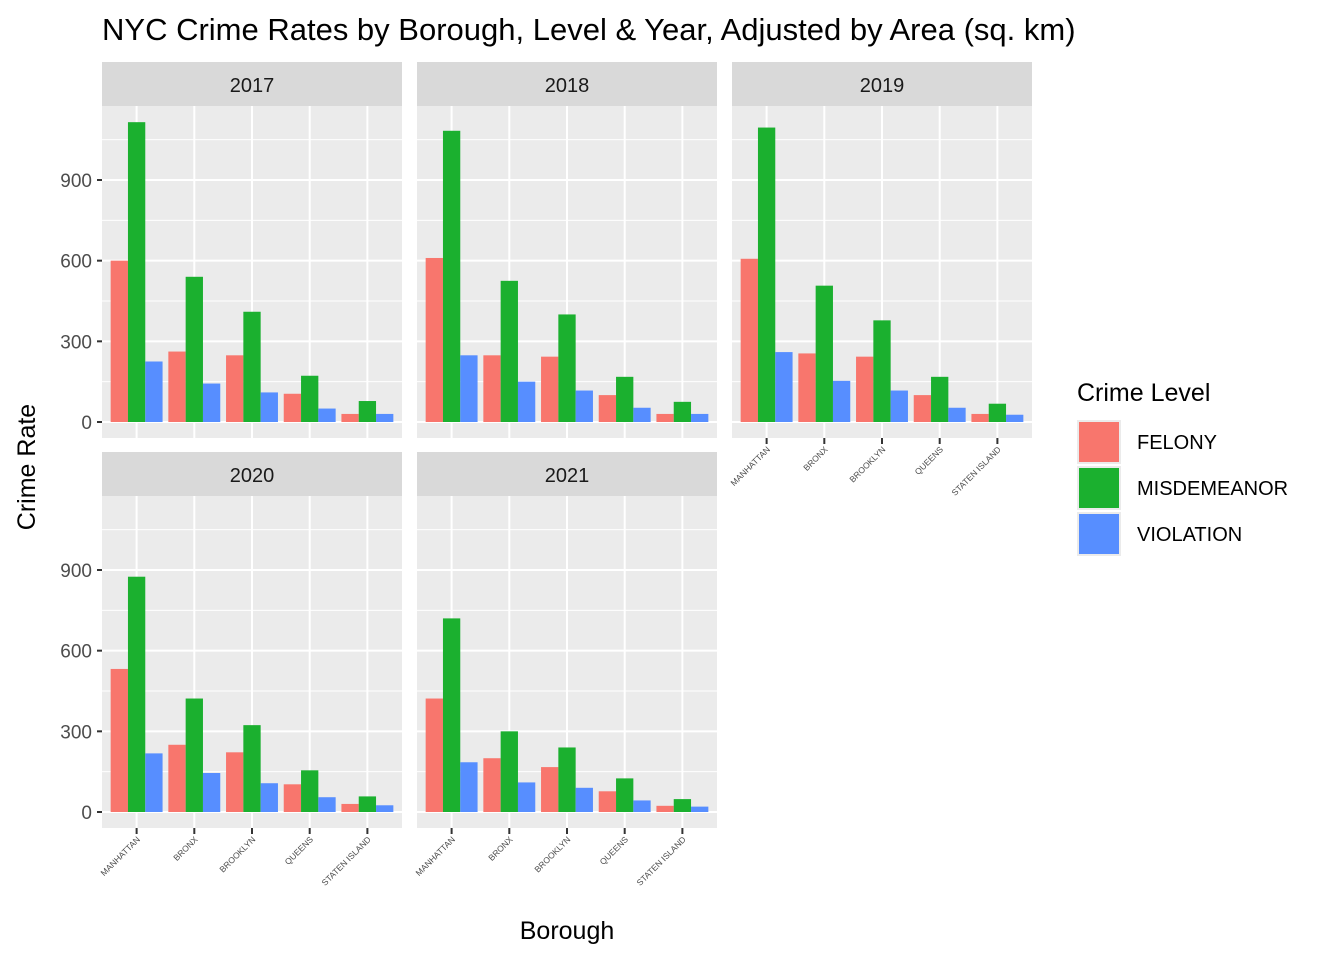 The height and width of the screenshot is (960, 1344). I want to click on bar-2021-felony-brooklyn, so click(550, 789).